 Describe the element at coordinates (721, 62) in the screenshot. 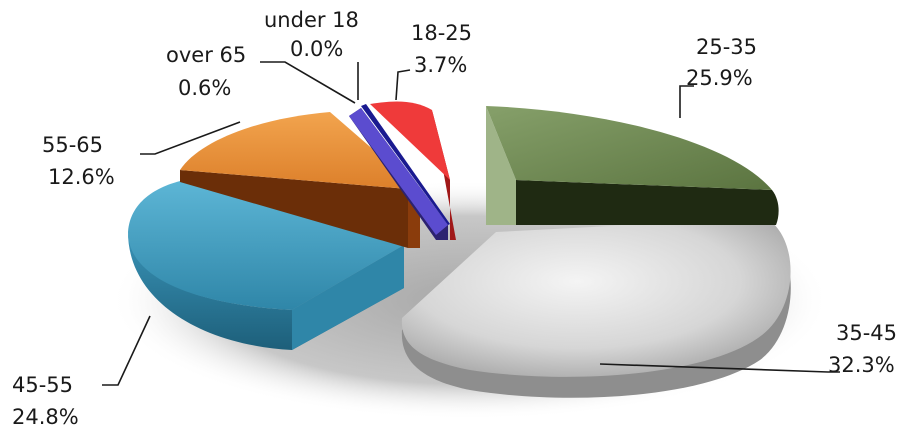

I see `label-25-35: 25-35 25.9%` at that location.